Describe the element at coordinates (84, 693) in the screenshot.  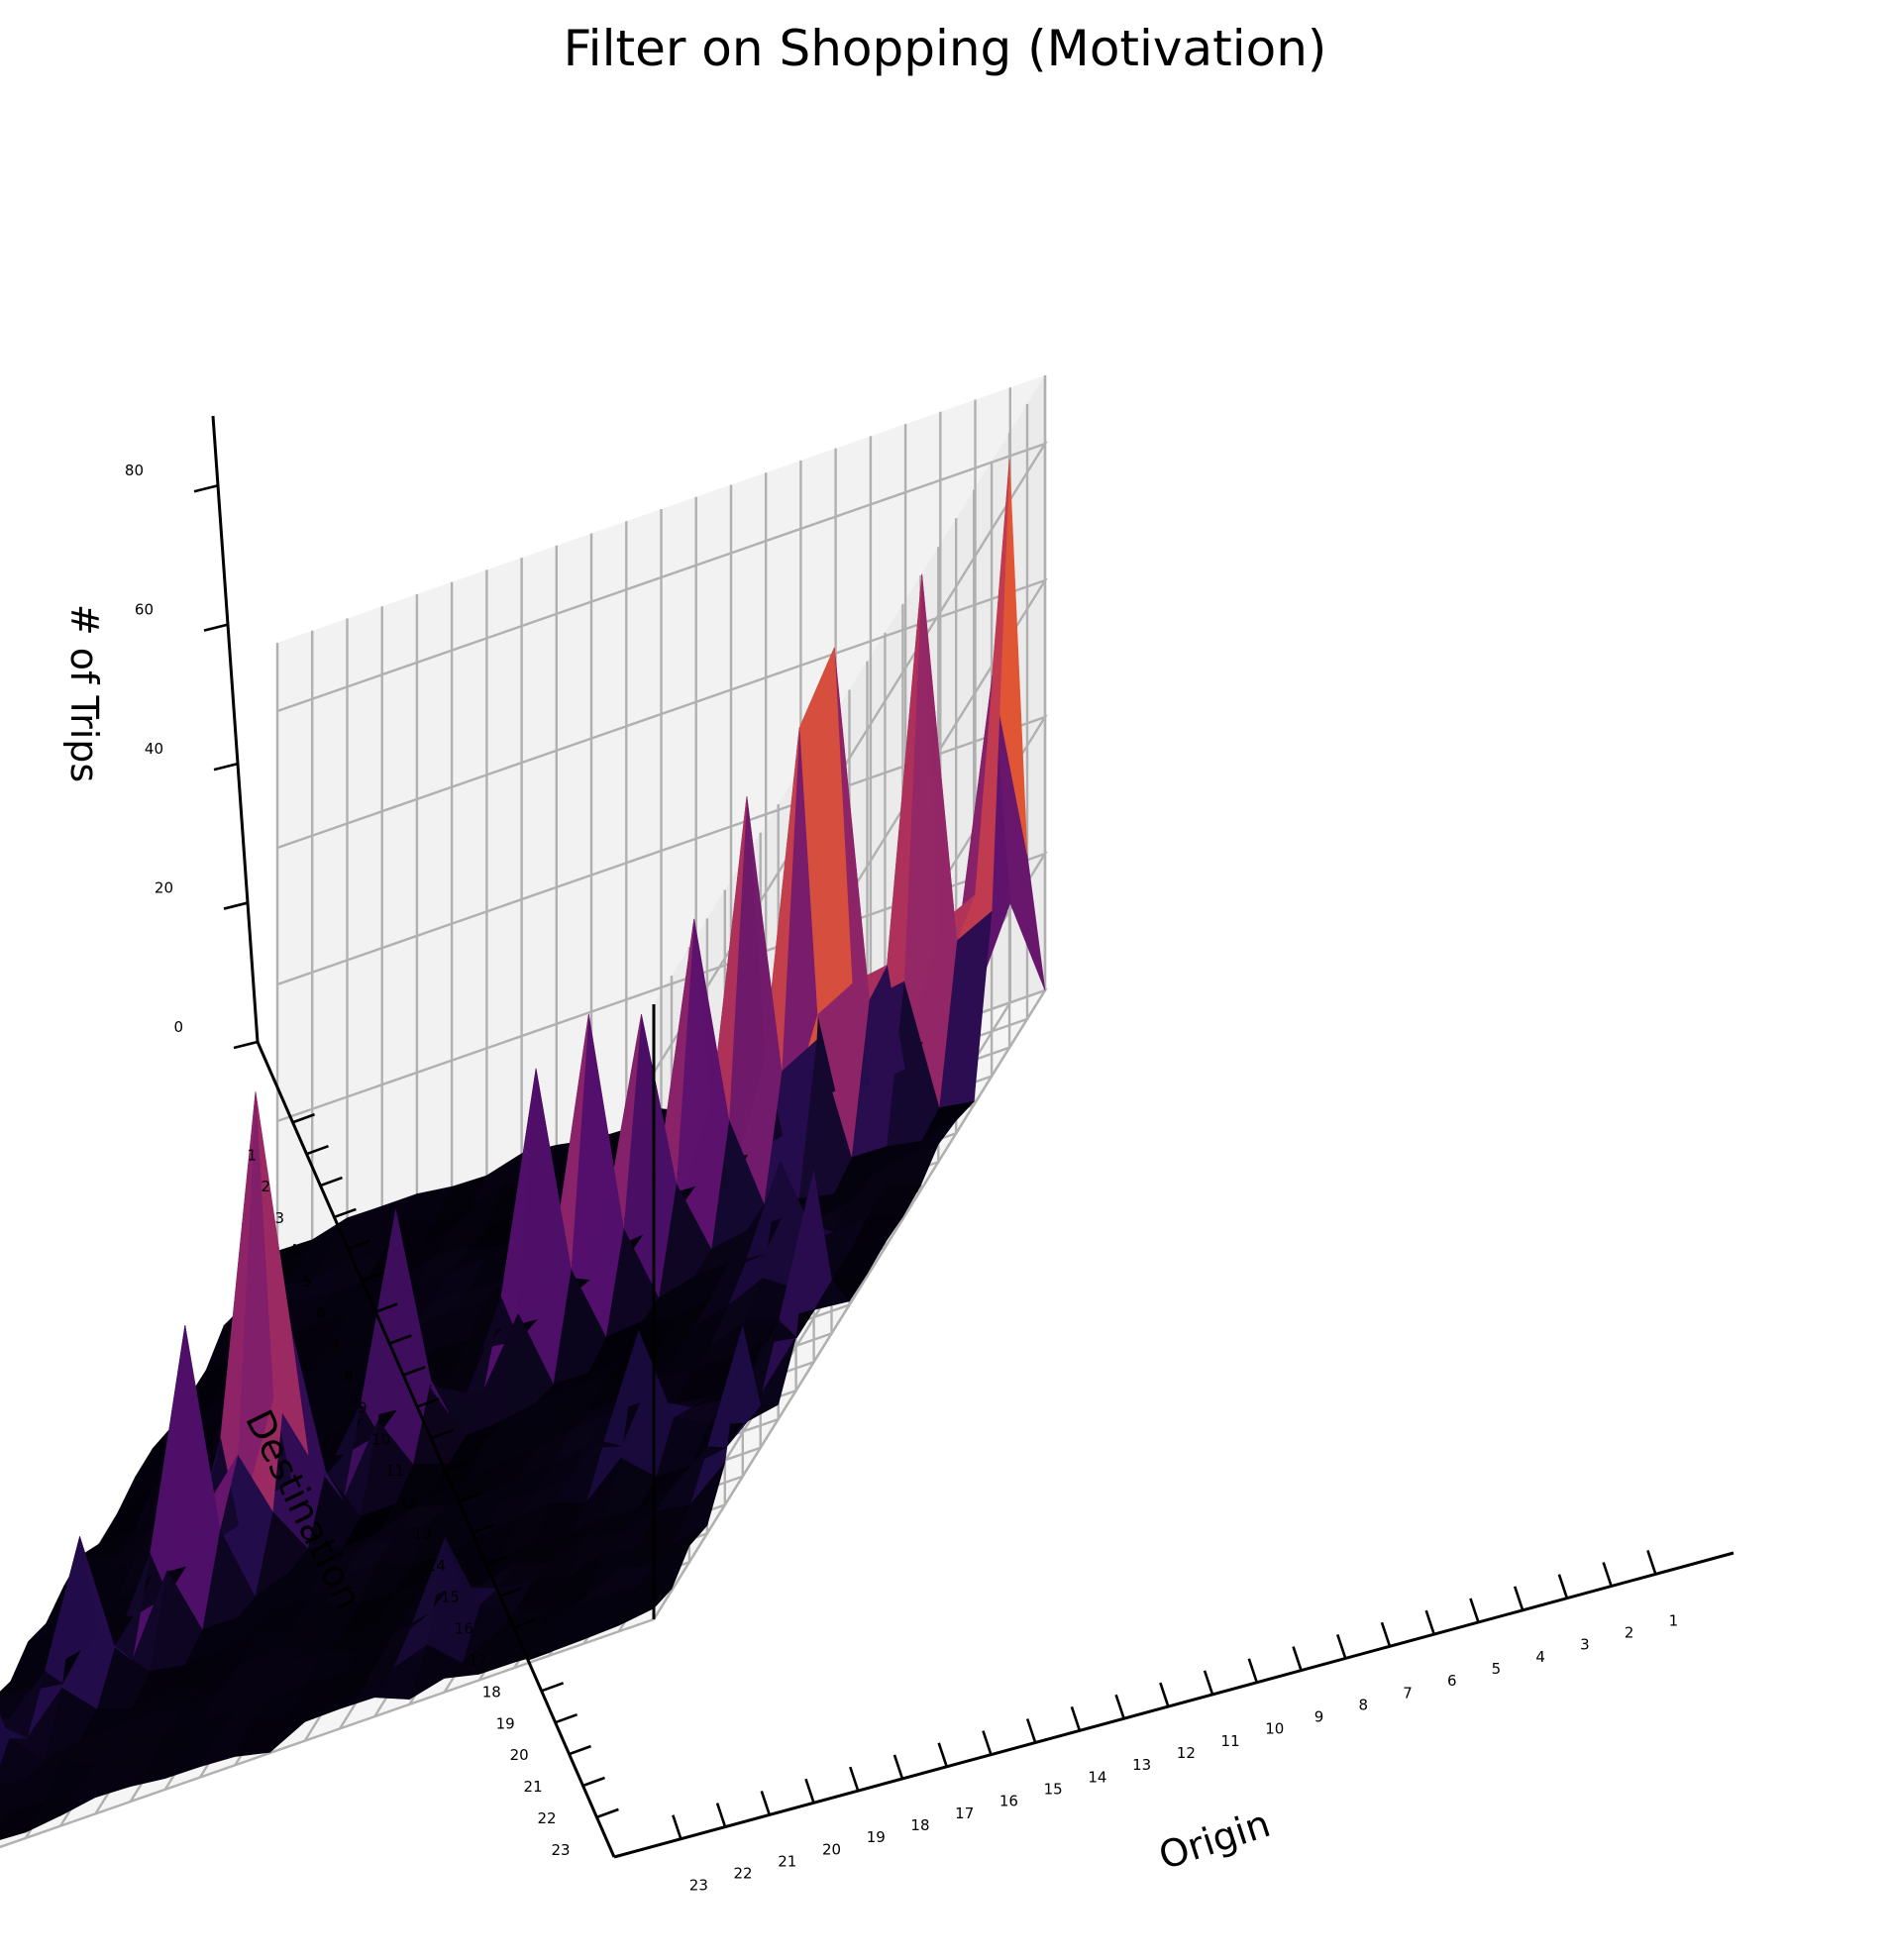
I see `z-axis-label: # of Trips` at that location.